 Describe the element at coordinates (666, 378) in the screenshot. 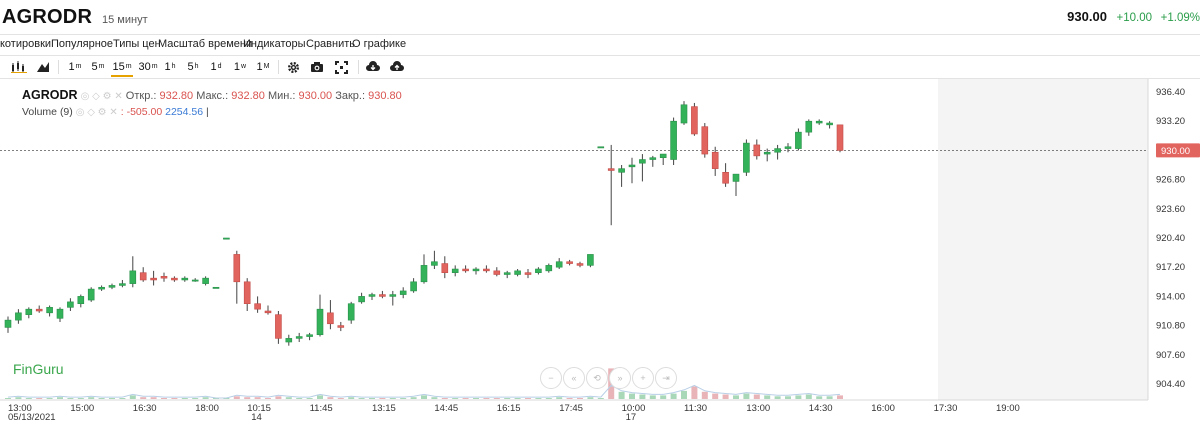

I see `go-end-icon: ⇥` at that location.